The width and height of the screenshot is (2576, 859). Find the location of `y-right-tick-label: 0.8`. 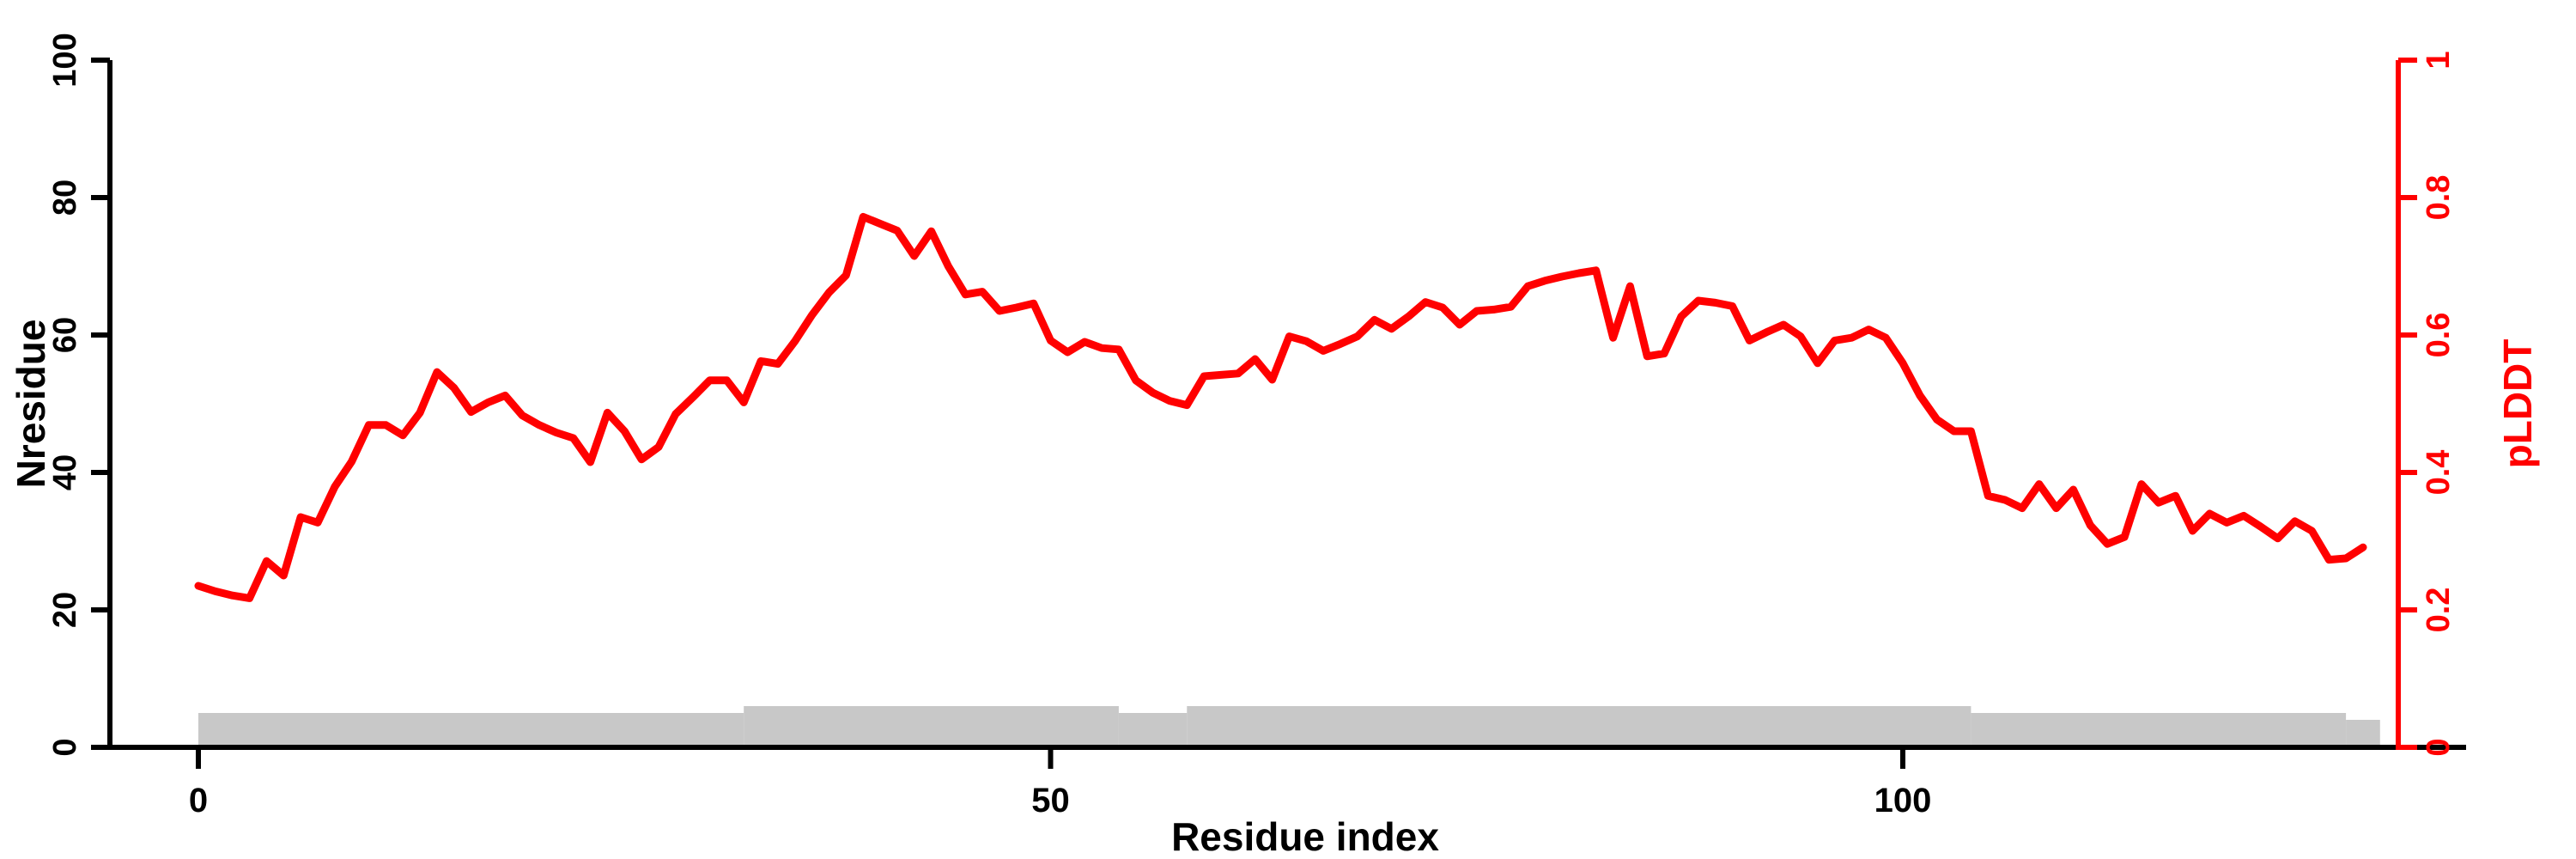

y-right-tick-label: 0.8 is located at coordinates (2439, 198).